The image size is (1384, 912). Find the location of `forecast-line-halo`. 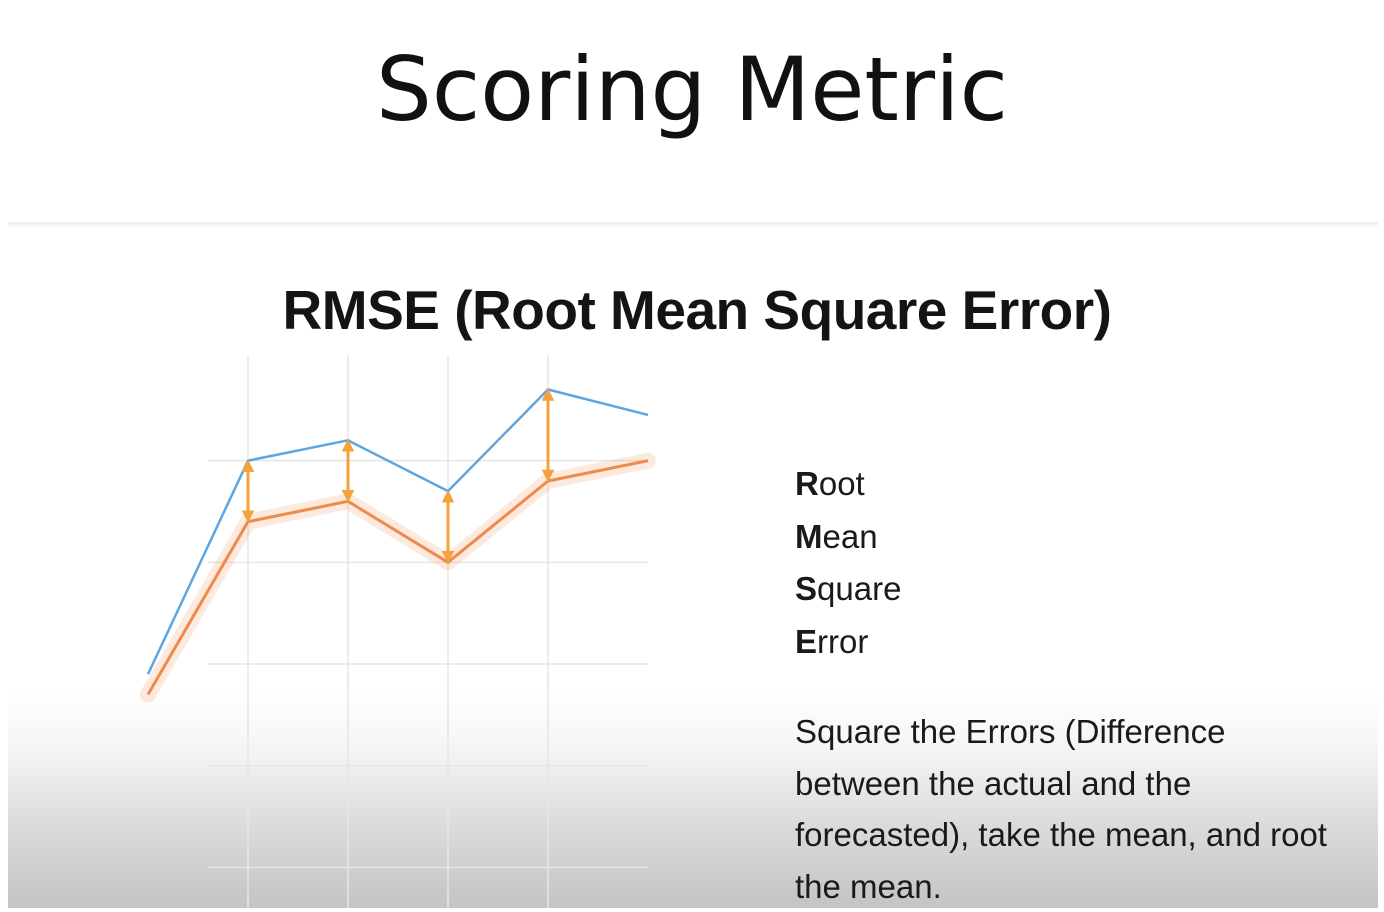

forecast-line-halo is located at coordinates (398, 577).